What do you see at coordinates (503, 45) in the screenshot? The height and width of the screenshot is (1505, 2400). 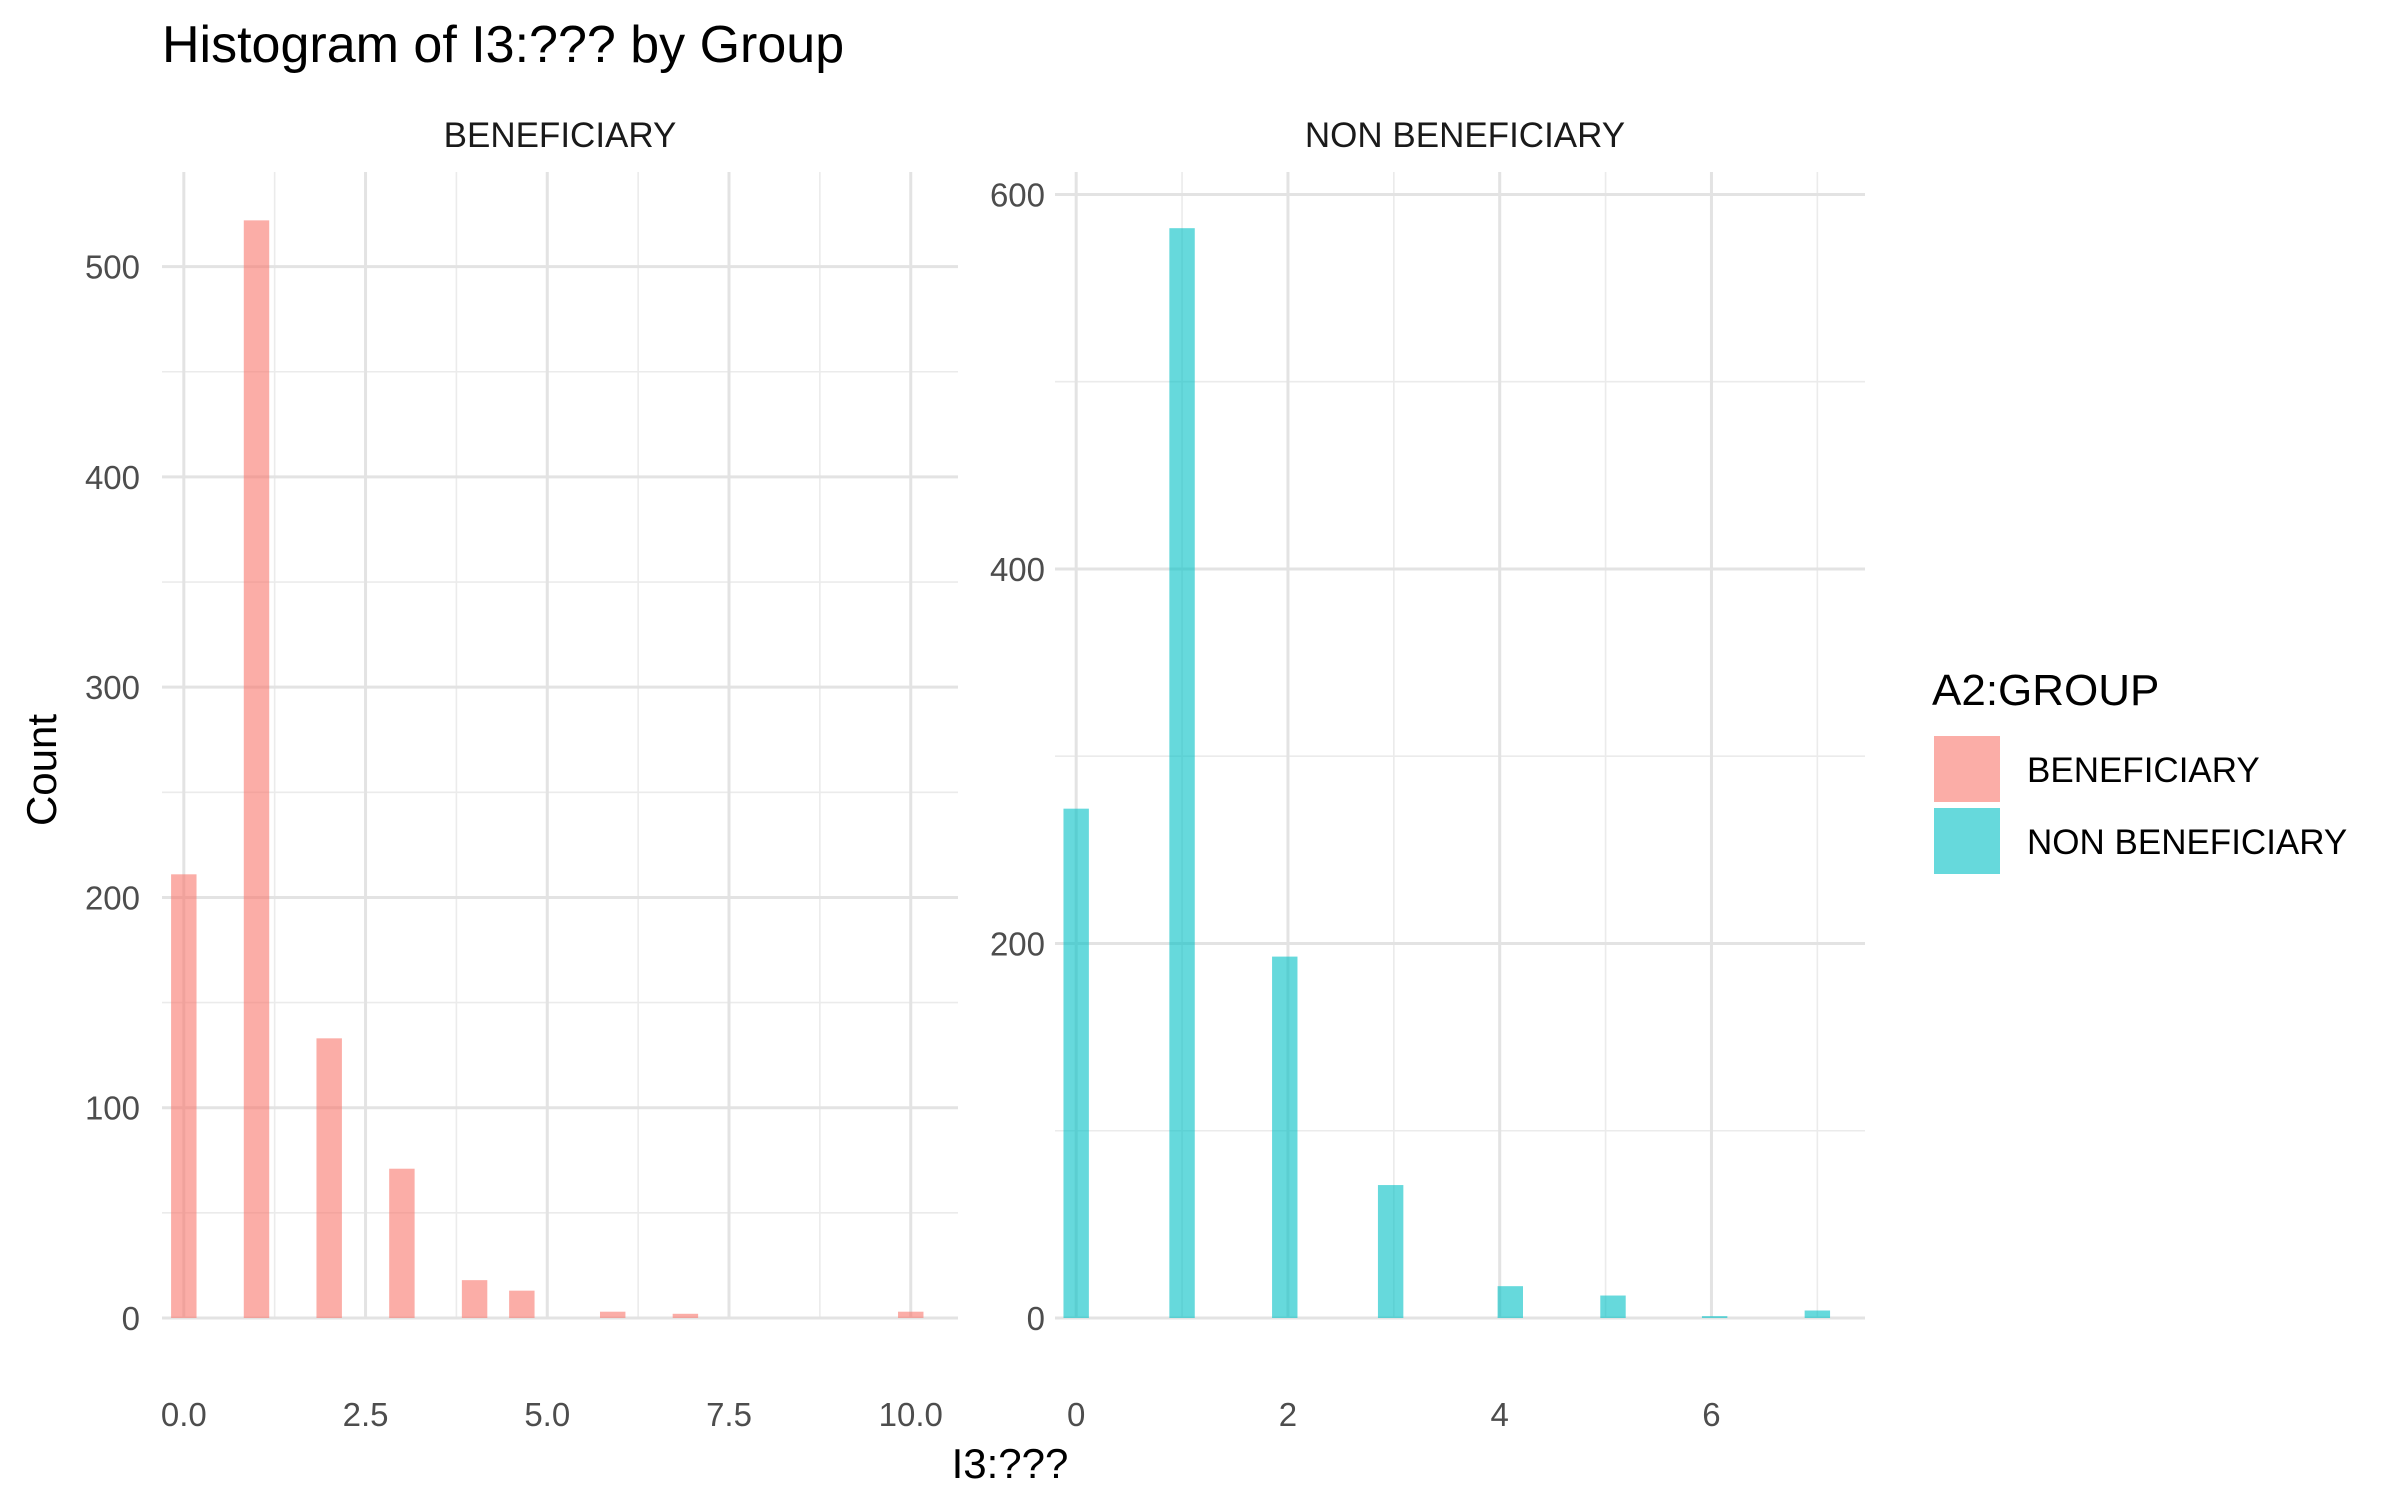 I see `chart-title: Histogram of I3:??? by Group` at bounding box center [503, 45].